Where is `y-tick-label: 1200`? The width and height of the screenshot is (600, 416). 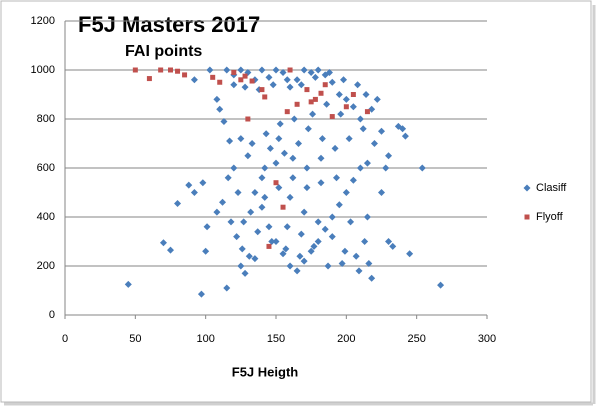
y-tick-label: 1200 is located at coordinates (43, 21).